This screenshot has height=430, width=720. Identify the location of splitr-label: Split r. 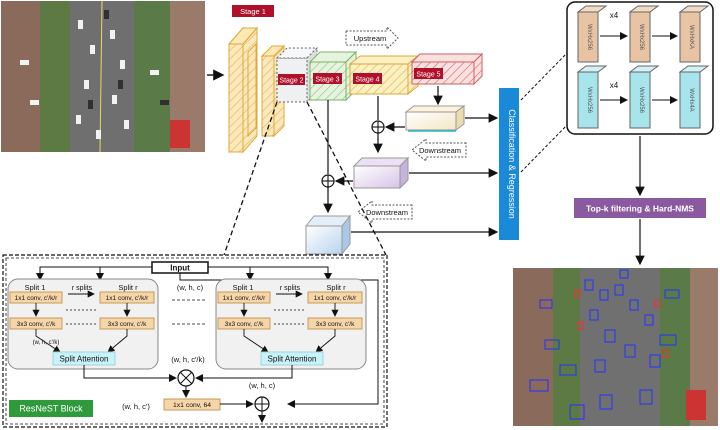
(128, 287).